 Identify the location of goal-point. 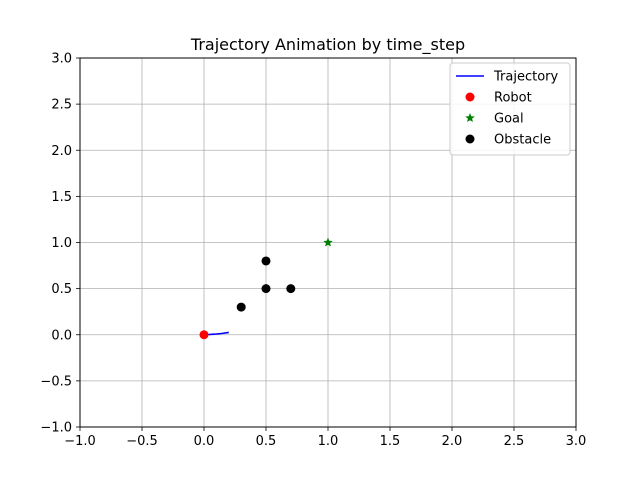
(328, 242).